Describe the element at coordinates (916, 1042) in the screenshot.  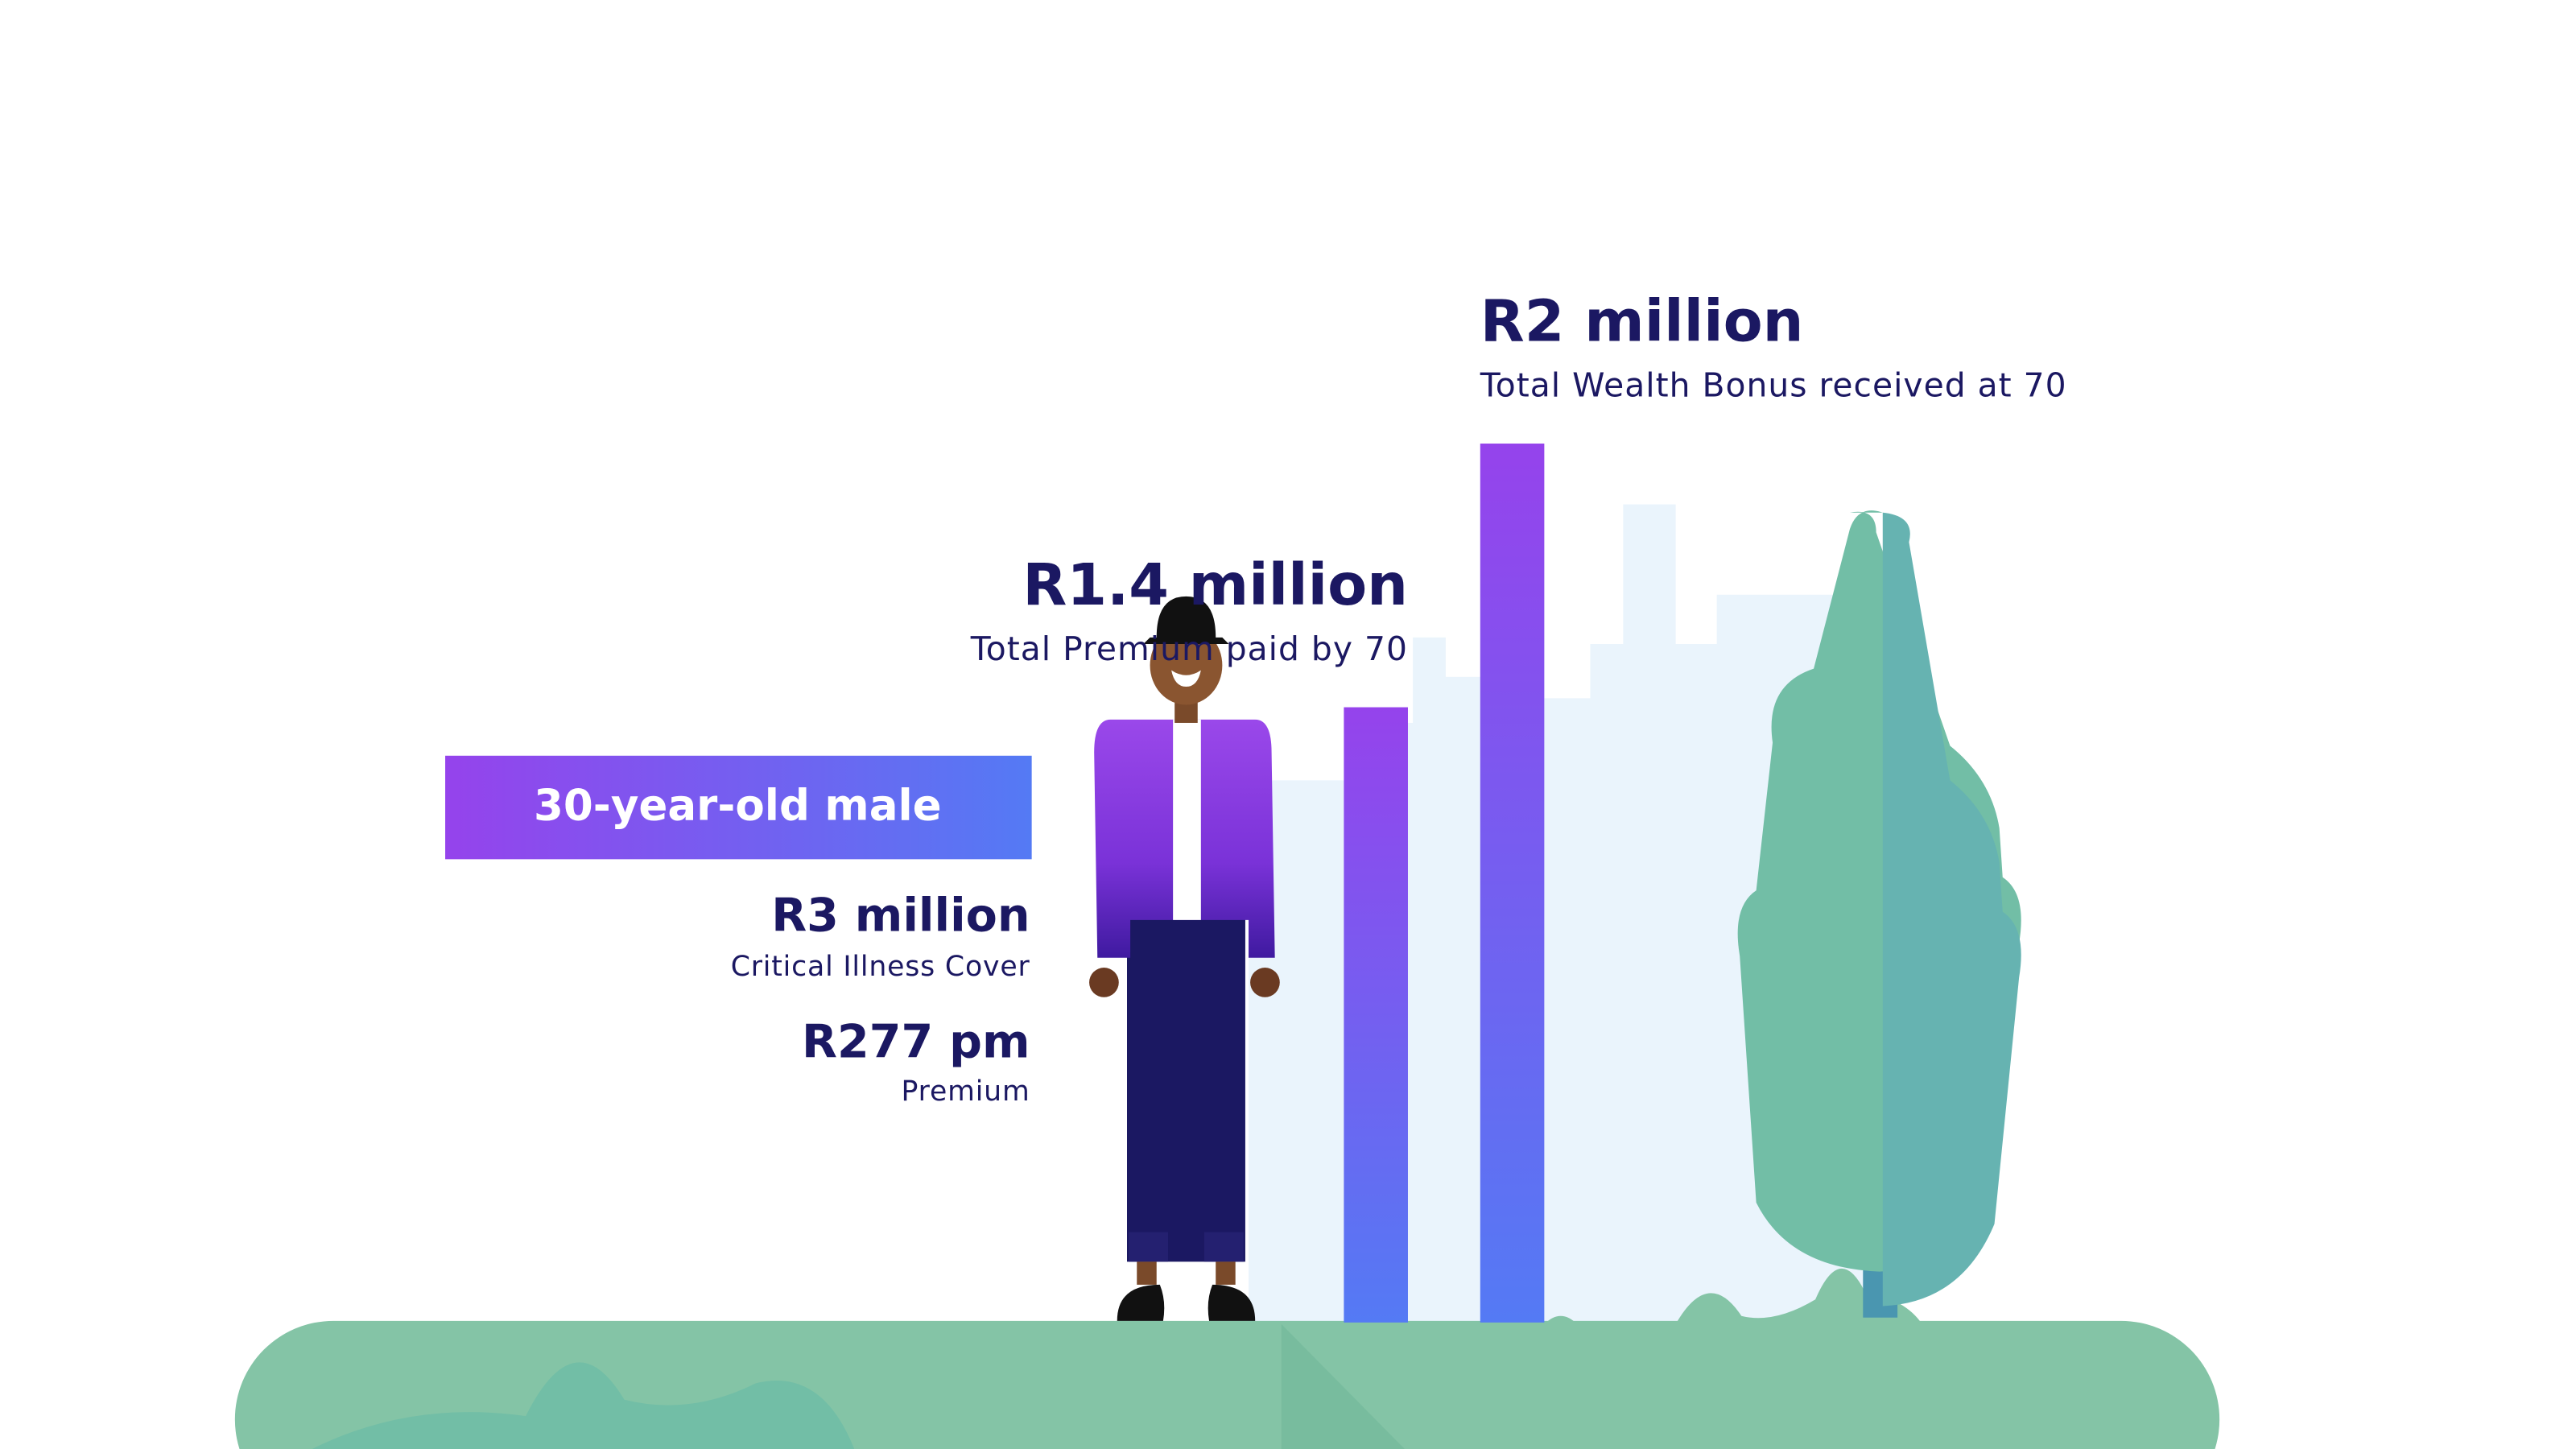
I see `premium-amount: R277 pm` at that location.